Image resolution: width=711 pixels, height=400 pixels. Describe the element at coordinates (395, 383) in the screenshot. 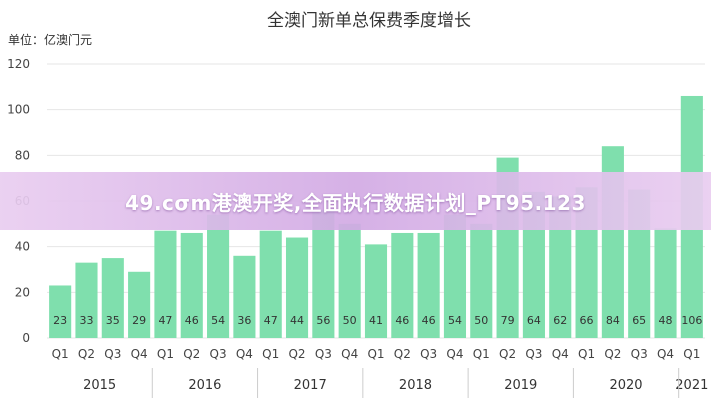

I see `year-labels: 2015 2016 2017 2018 2019 2020 2021` at that location.